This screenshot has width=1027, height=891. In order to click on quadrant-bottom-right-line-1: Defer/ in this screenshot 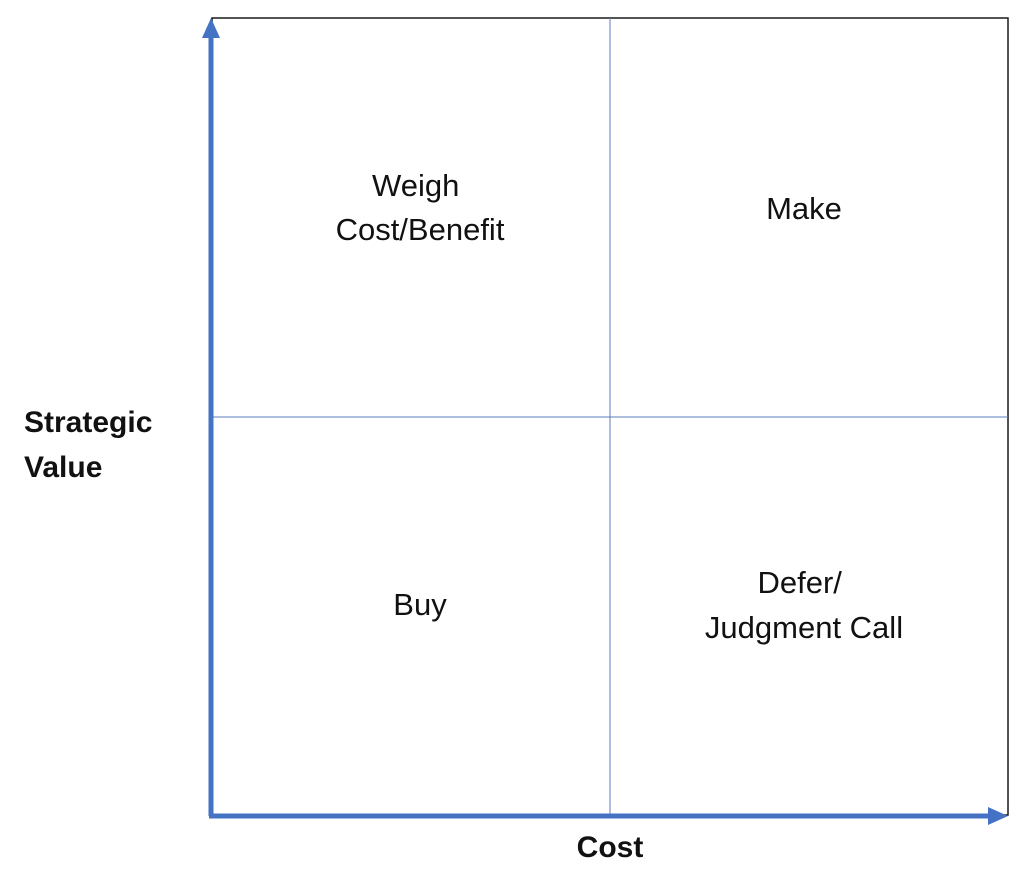, I will do `click(799, 582)`.